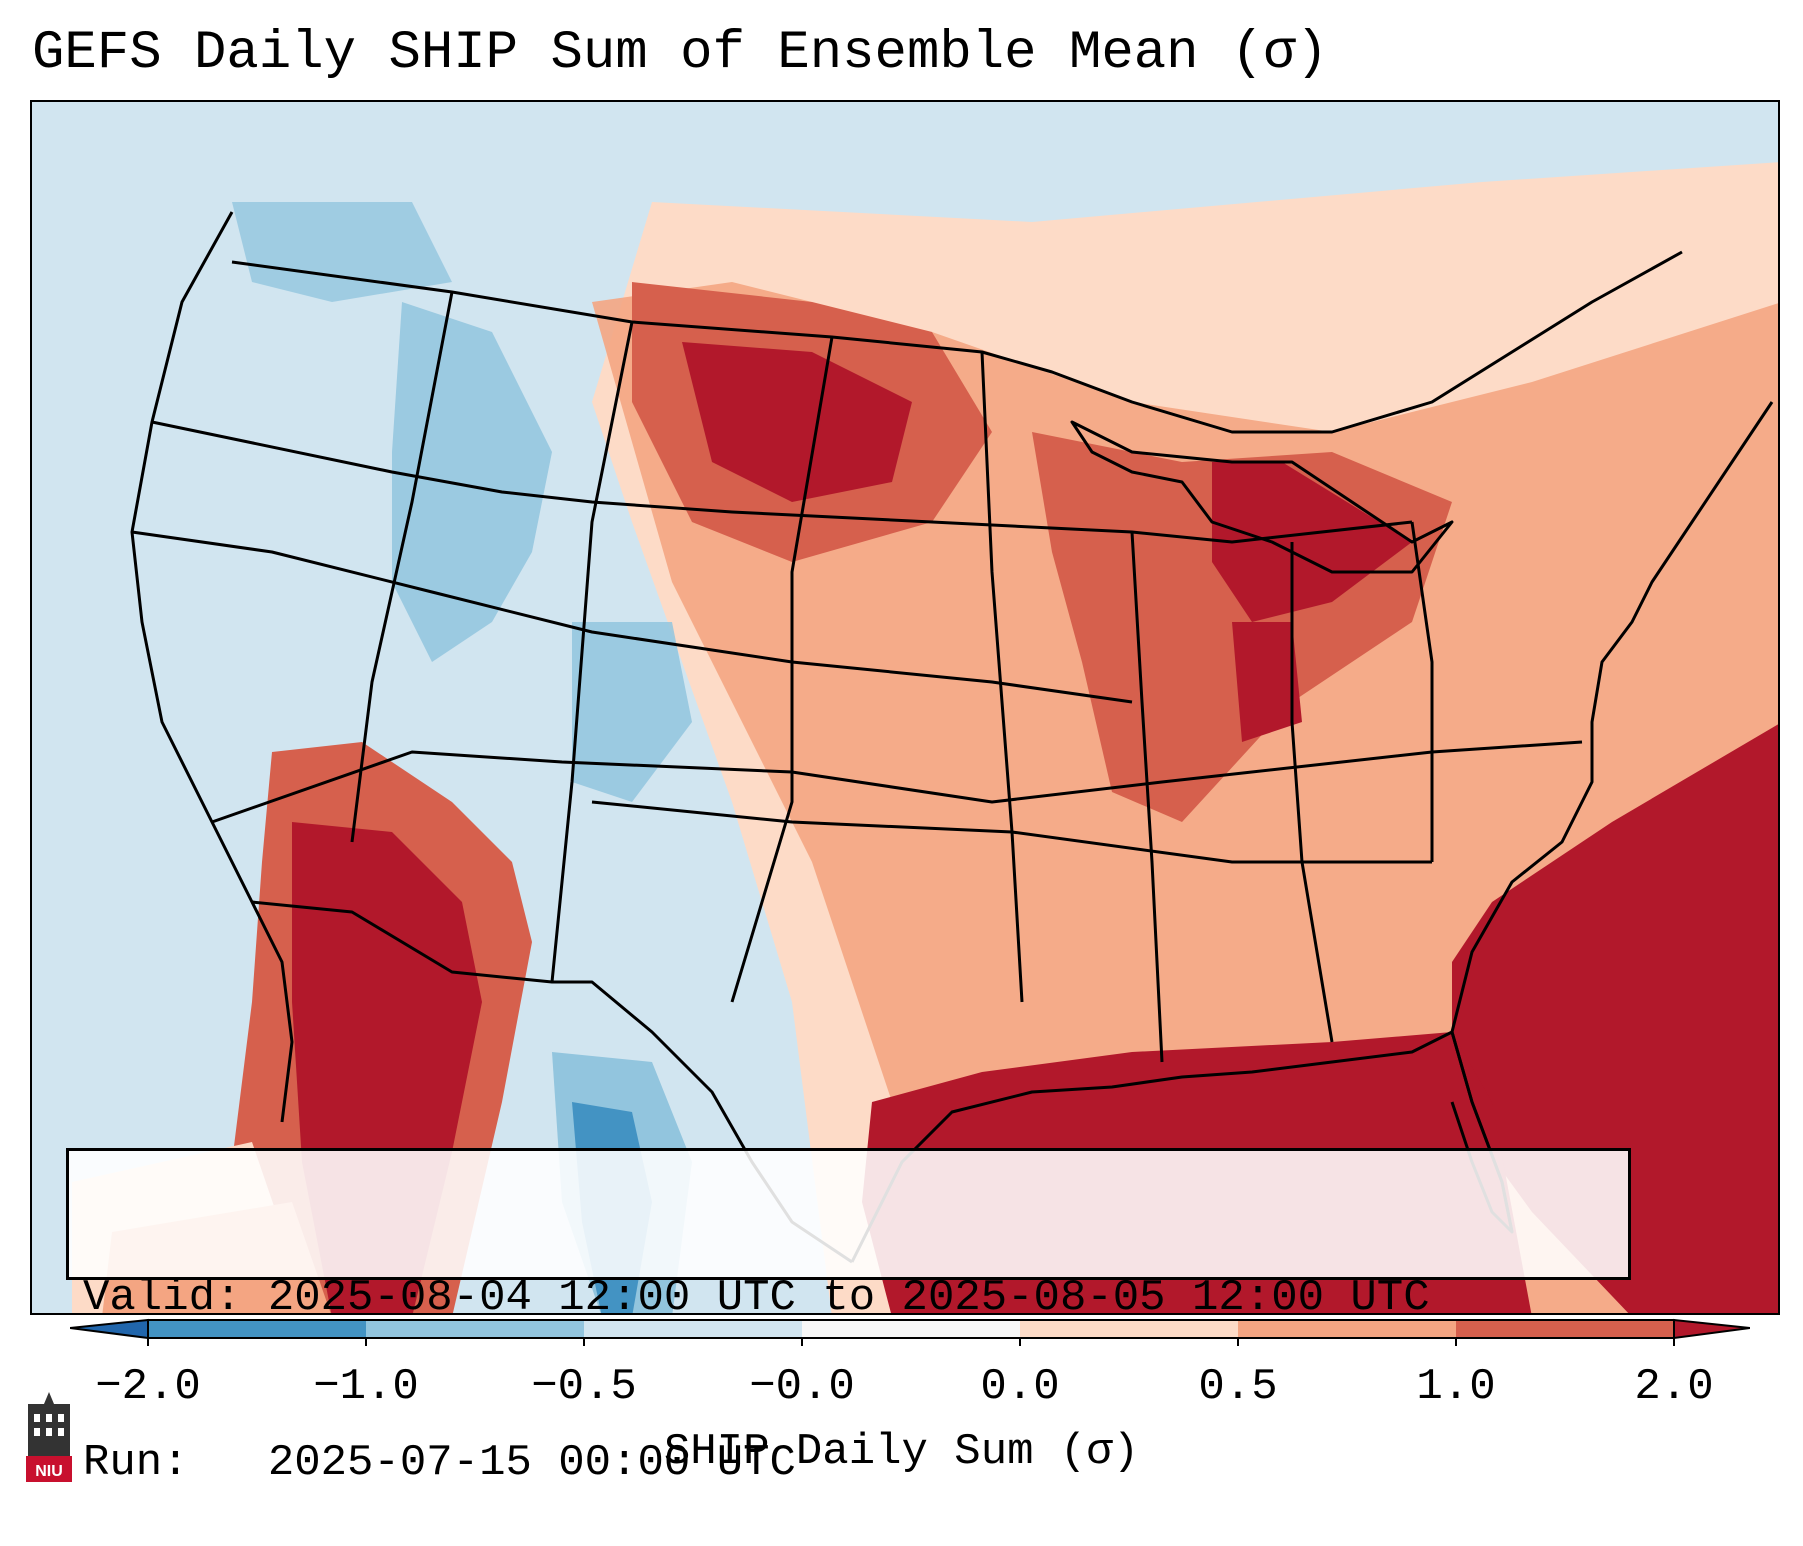  I want to click on colorbar-extend-high, so click(1711, 1329).